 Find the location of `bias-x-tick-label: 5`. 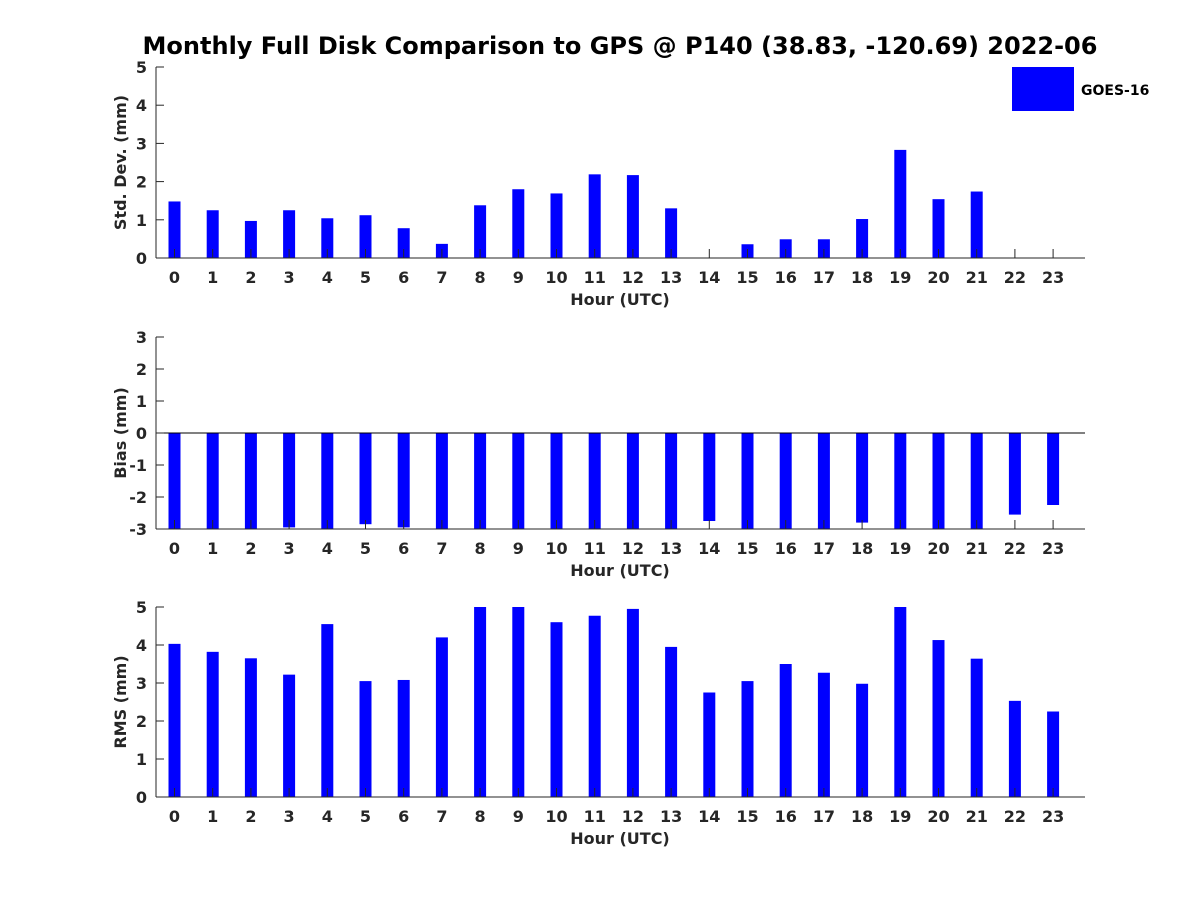

bias-x-tick-label: 5 is located at coordinates (365, 548).